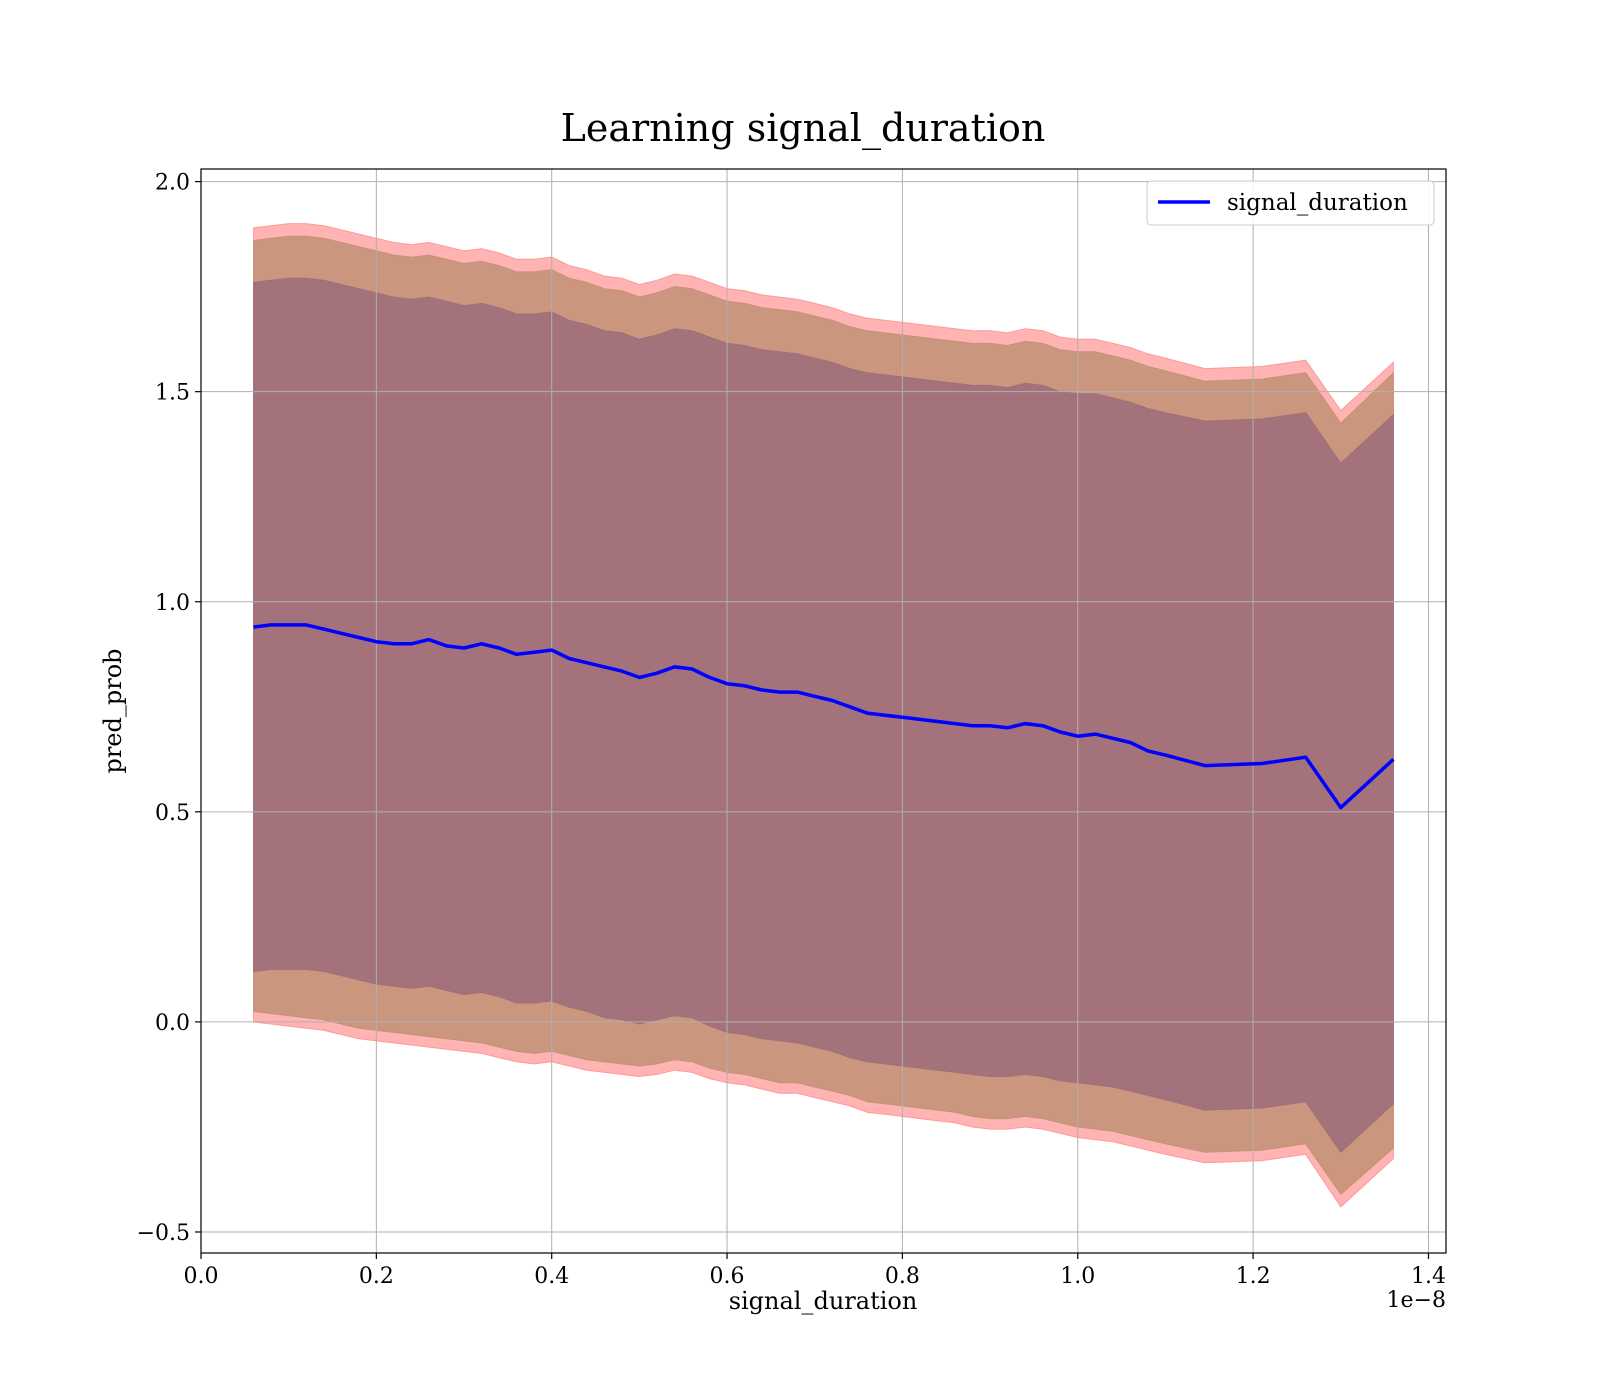 The image size is (1600, 1400). Describe the element at coordinates (113, 710) in the screenshot. I see `y-axis-label: pred_prob` at that location.